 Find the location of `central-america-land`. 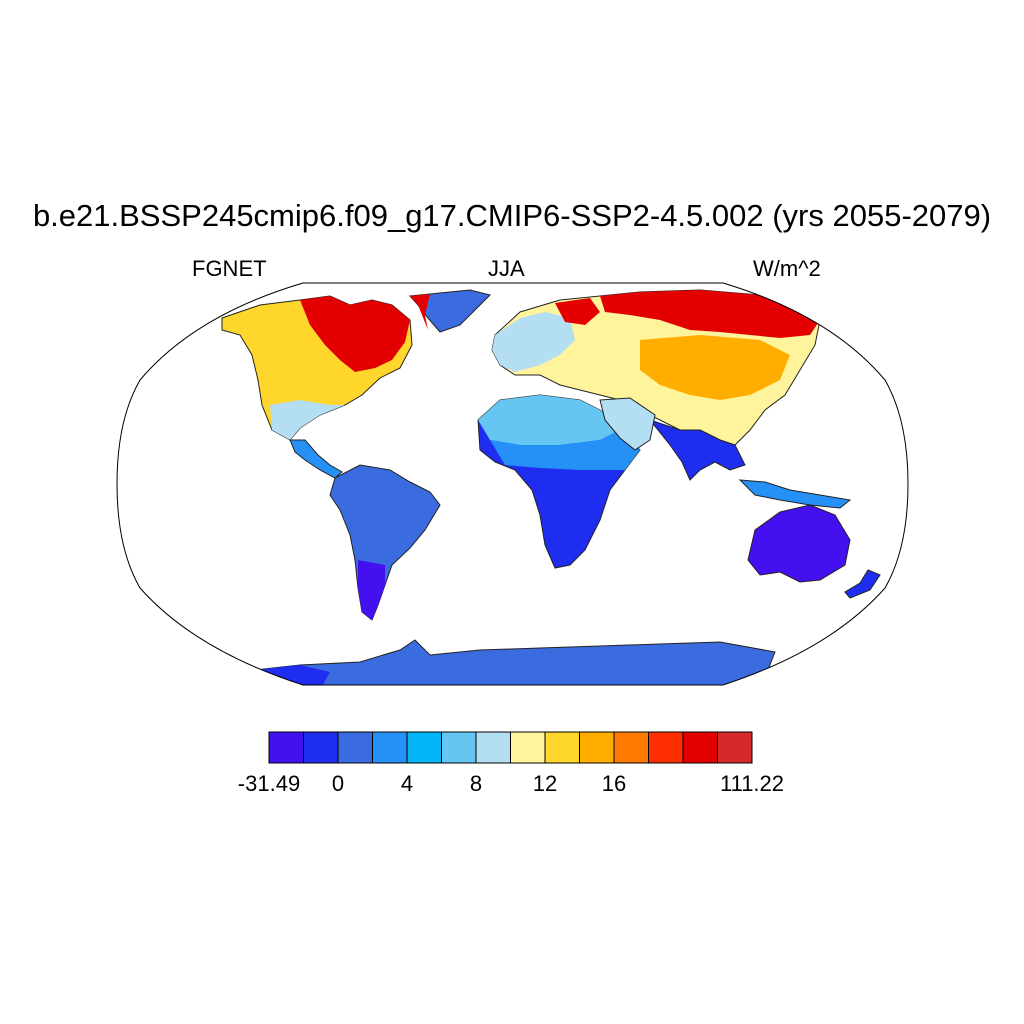

central-america-land is located at coordinates (316, 459).